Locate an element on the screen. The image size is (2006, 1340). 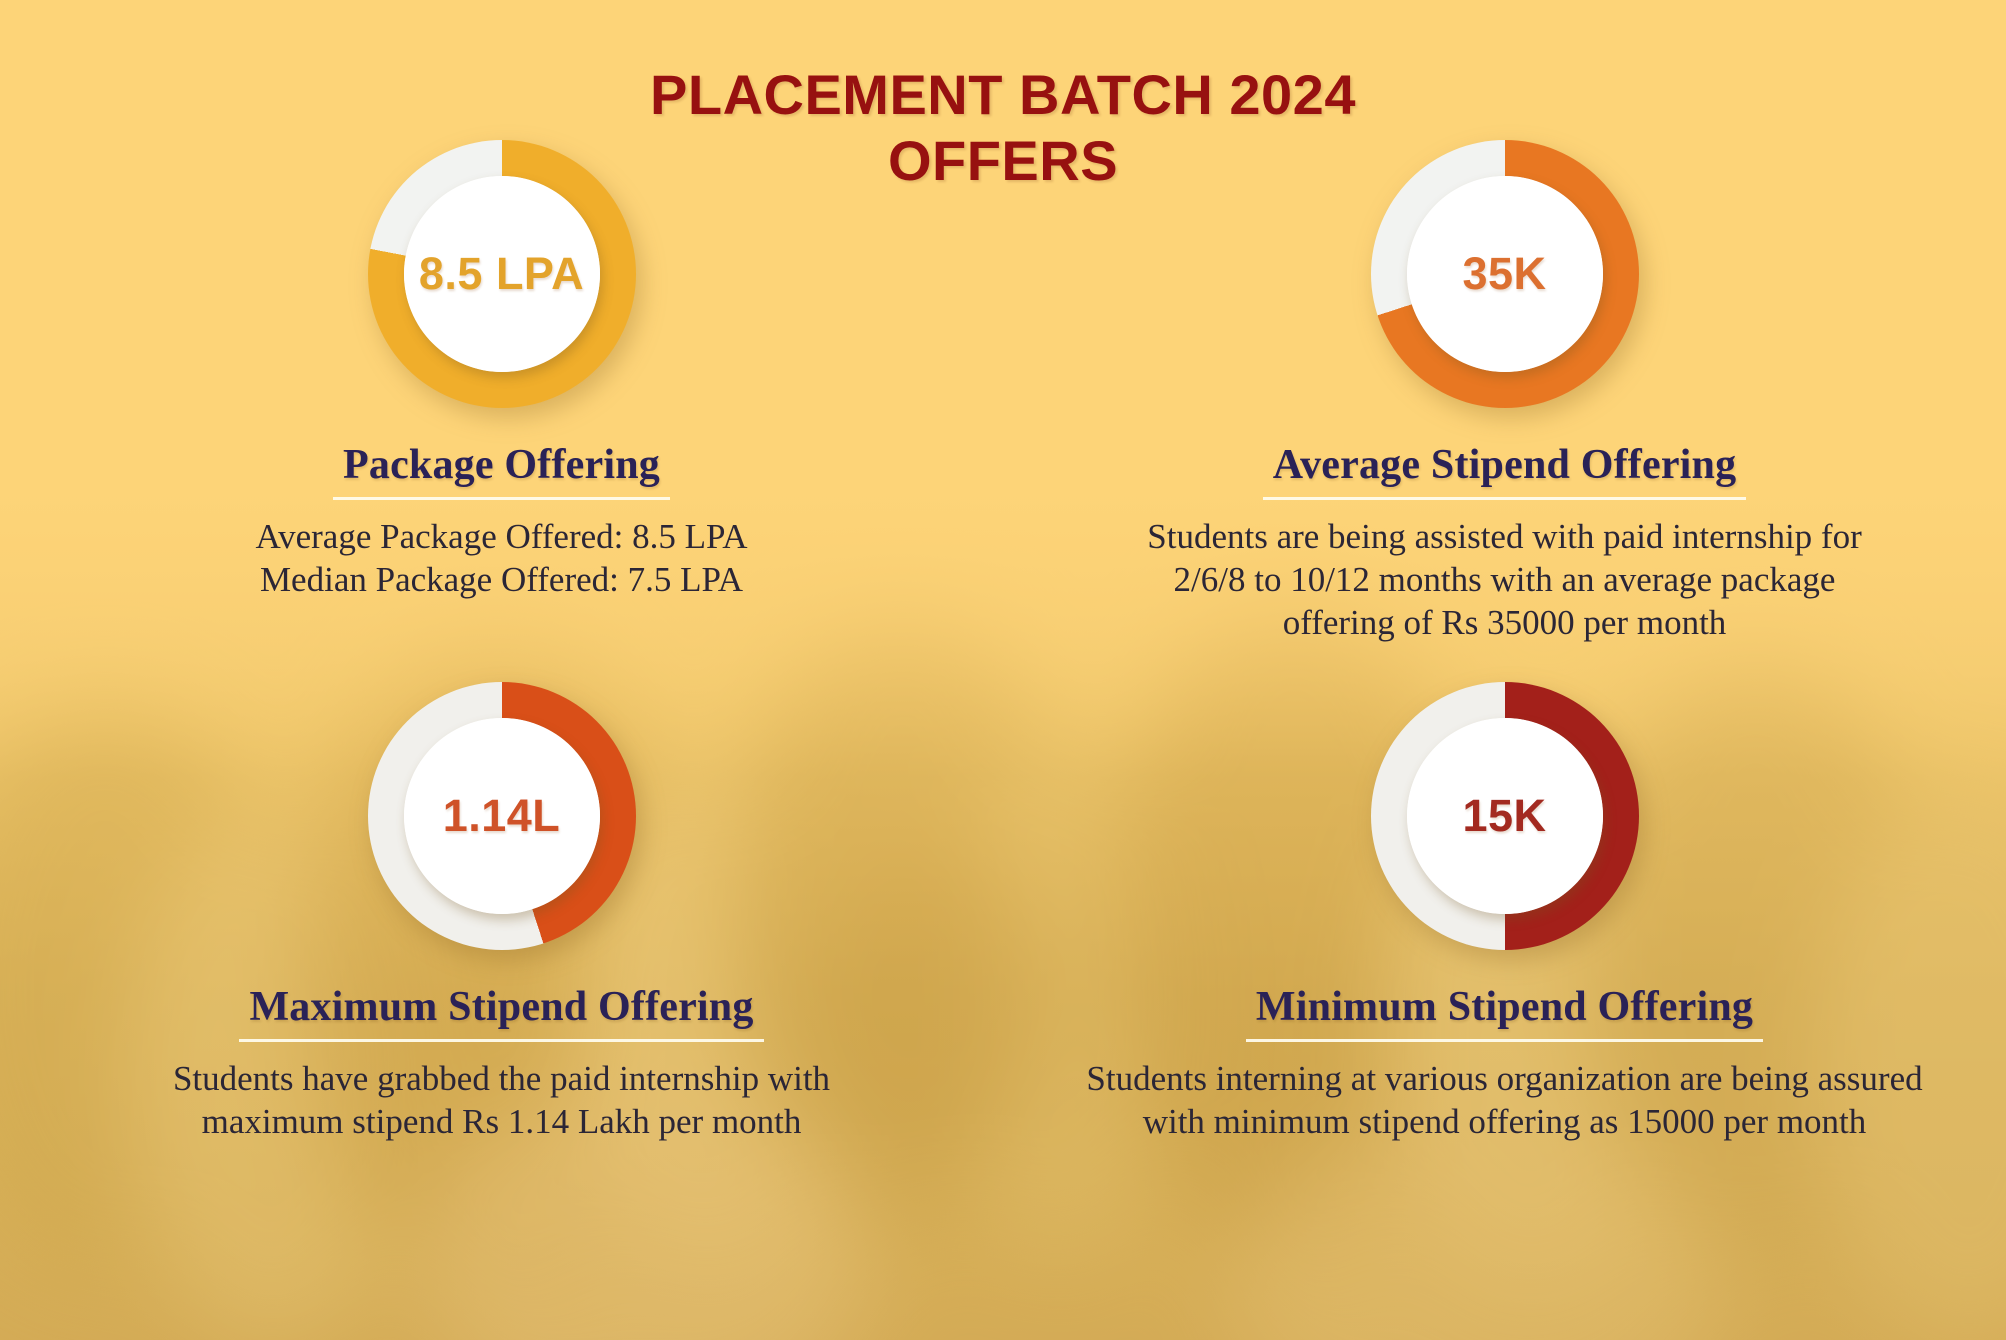
stat-description-line-3: offering of Rs 35000 per month is located at coordinates (1504, 622).